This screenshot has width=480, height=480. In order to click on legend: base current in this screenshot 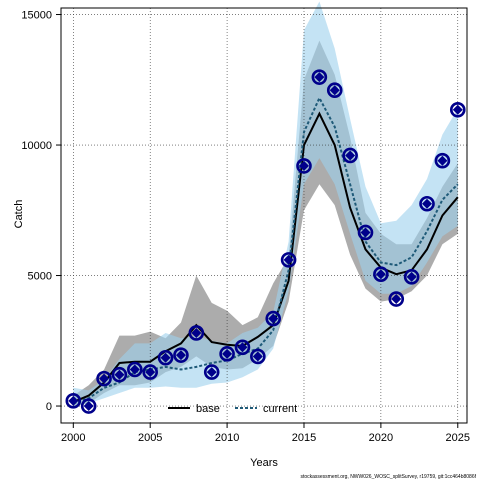, I will do `click(232, 409)`.